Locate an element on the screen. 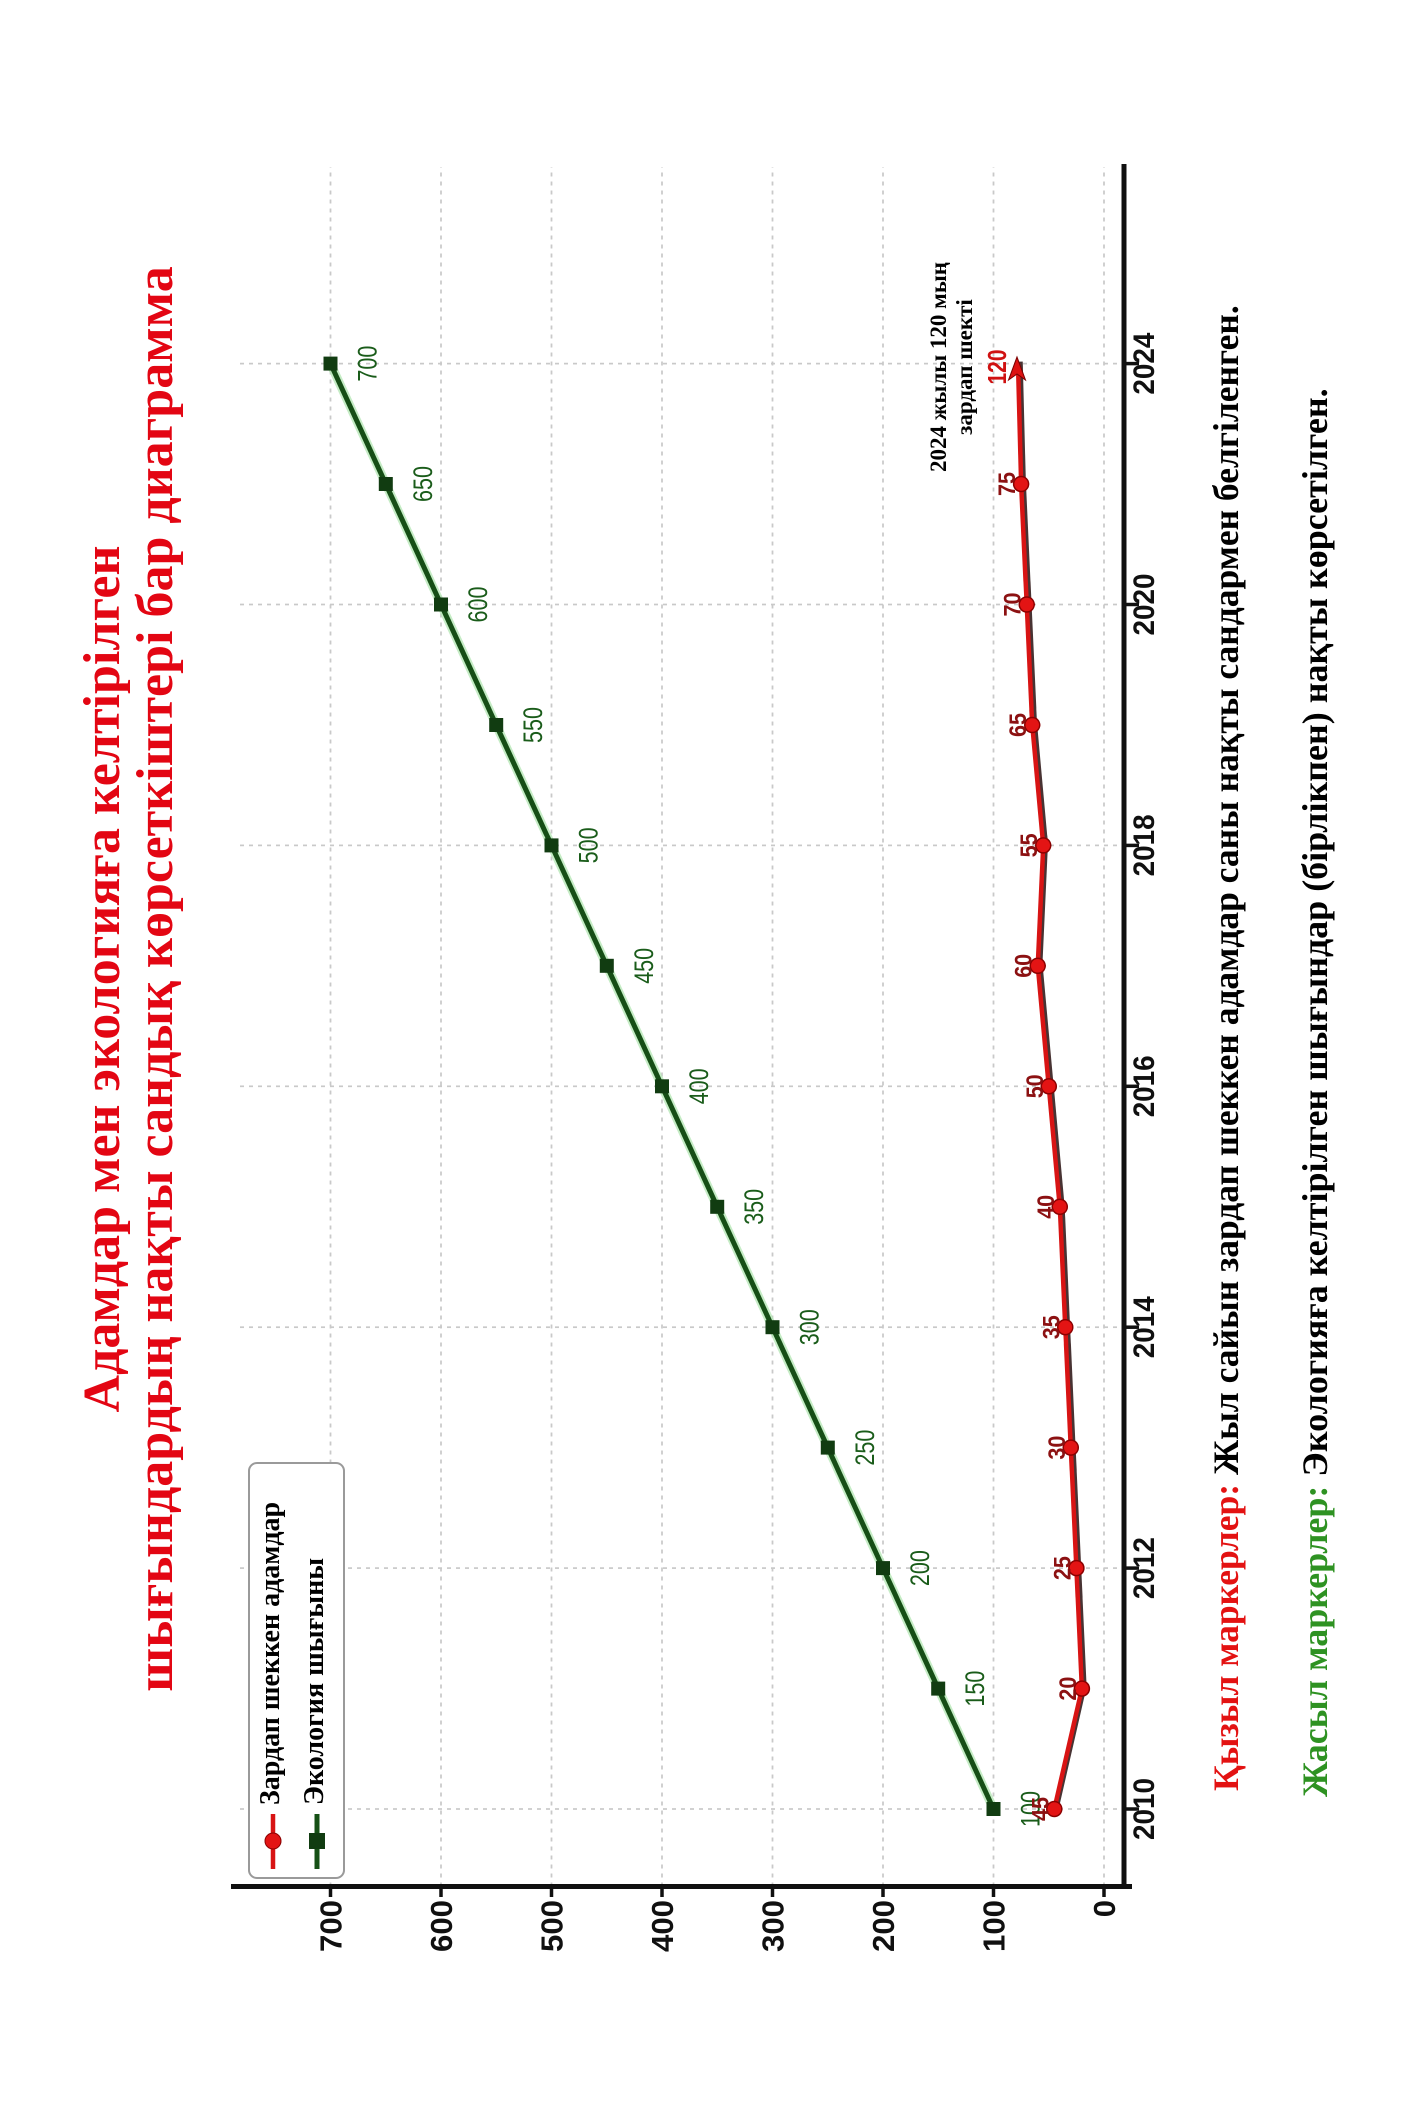 The image size is (1402, 2107). svg-text: 60 is located at coordinates (1024, 966).